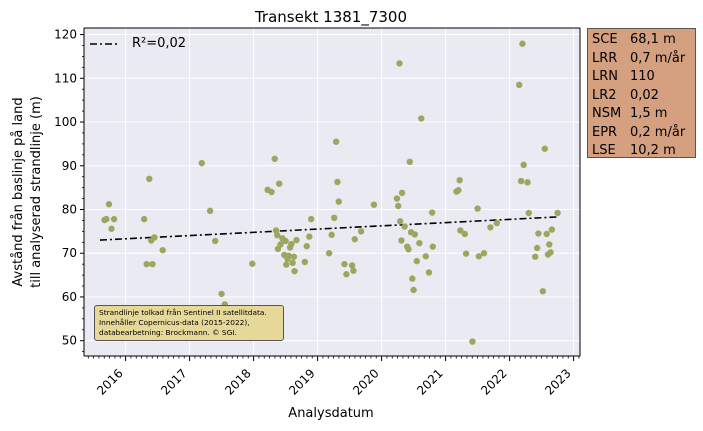 The width and height of the screenshot is (703, 431). Describe the element at coordinates (653, 150) in the screenshot. I see `stat-value: 10,2 m` at that location.